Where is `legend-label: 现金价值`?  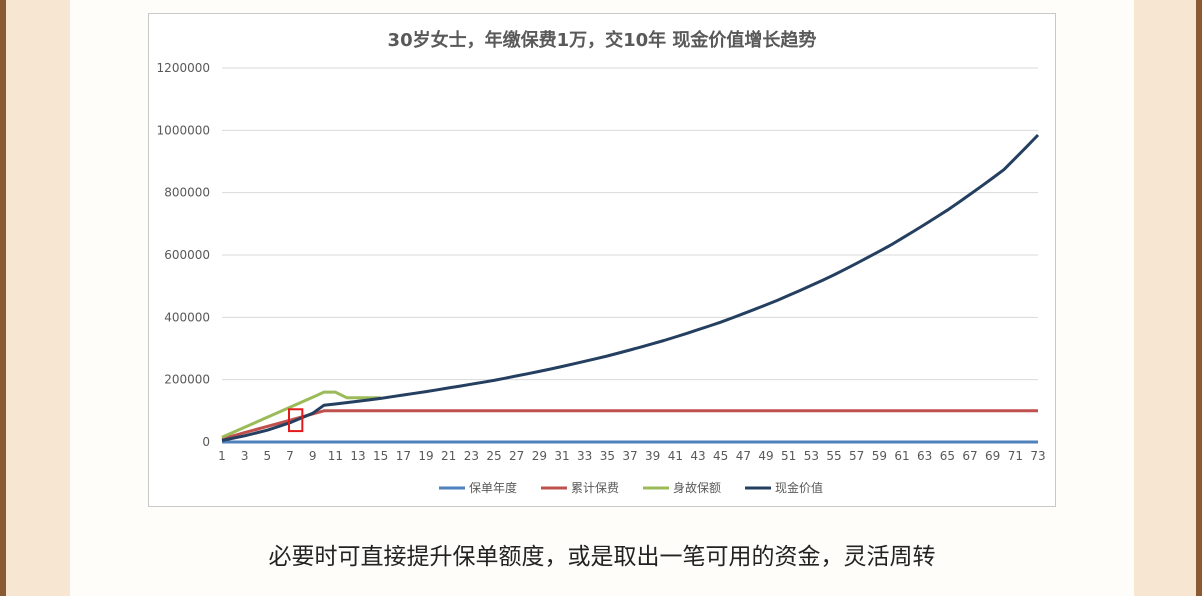
legend-label: 现金价值 is located at coordinates (799, 487).